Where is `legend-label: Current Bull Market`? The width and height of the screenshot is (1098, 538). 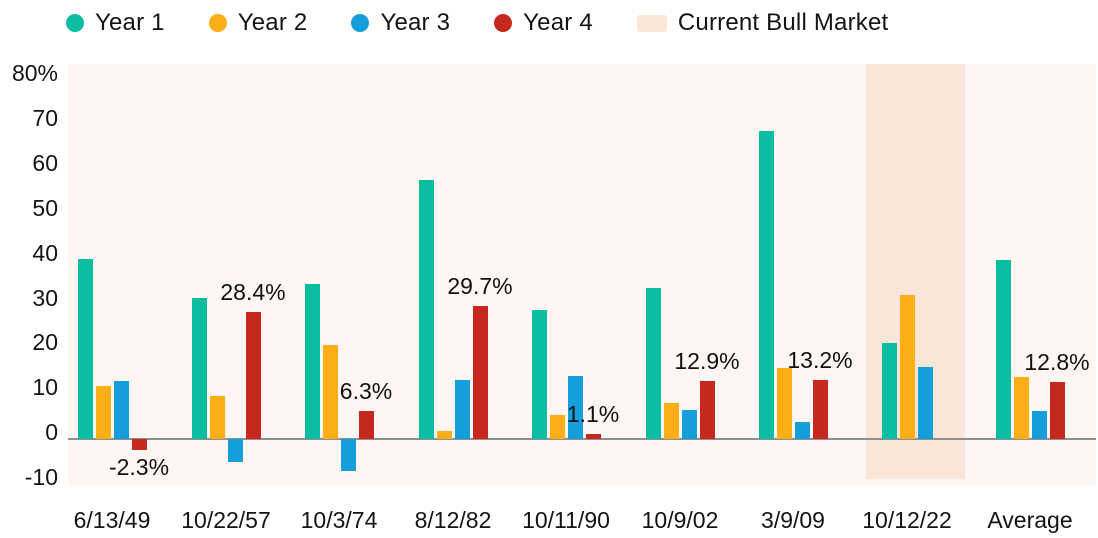 legend-label: Current Bull Market is located at coordinates (783, 22).